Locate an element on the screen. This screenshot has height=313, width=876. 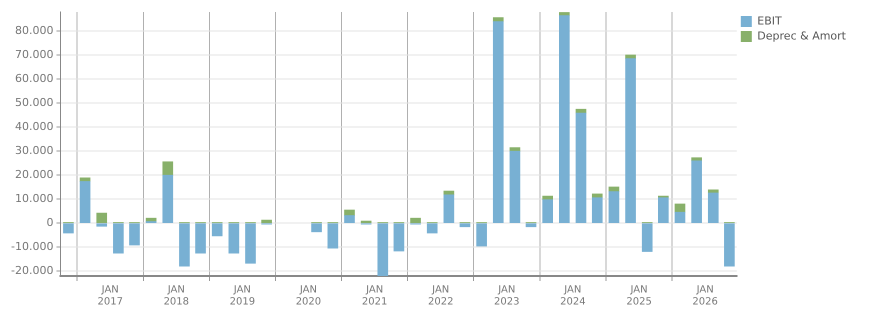
y-tick-label: 40.000 is located at coordinates (34, 127).